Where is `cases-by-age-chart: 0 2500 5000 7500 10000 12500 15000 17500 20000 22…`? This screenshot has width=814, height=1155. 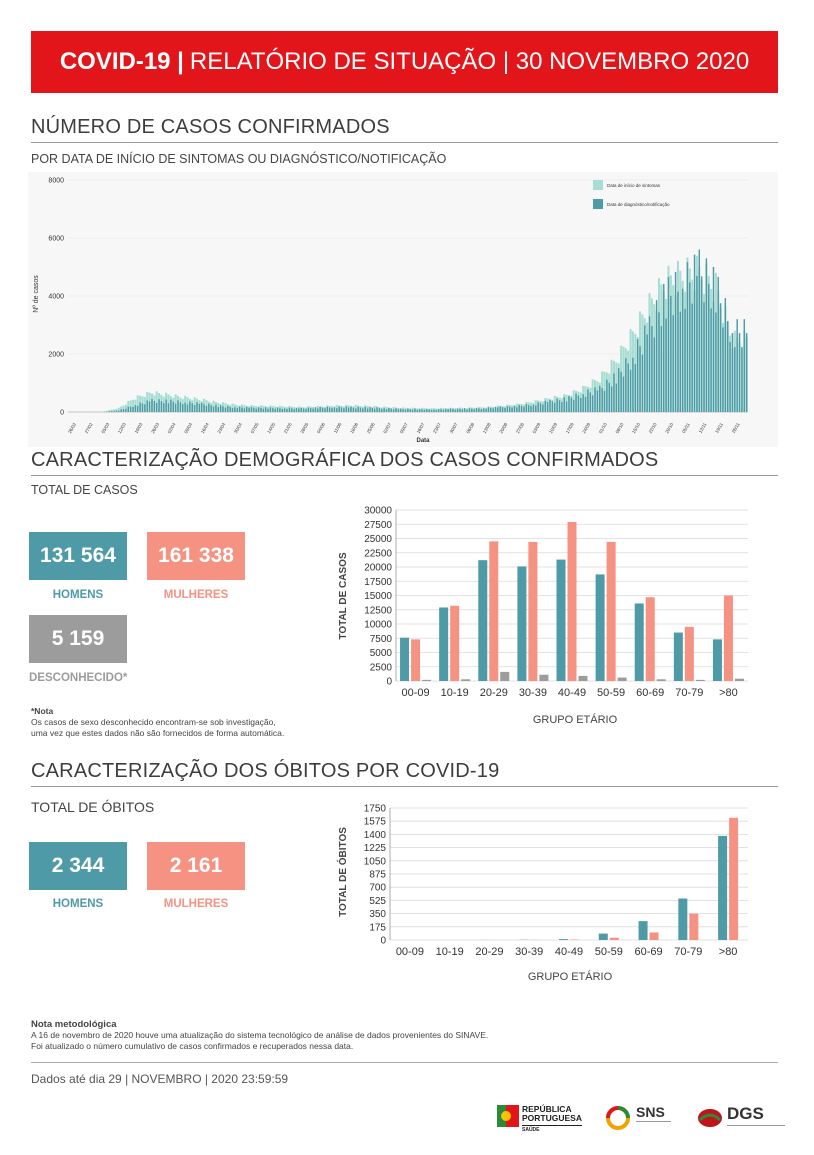 cases-by-age-chart: 0 2500 5000 7500 10000 12500 15000 17500 20000 22… is located at coordinates (543, 616).